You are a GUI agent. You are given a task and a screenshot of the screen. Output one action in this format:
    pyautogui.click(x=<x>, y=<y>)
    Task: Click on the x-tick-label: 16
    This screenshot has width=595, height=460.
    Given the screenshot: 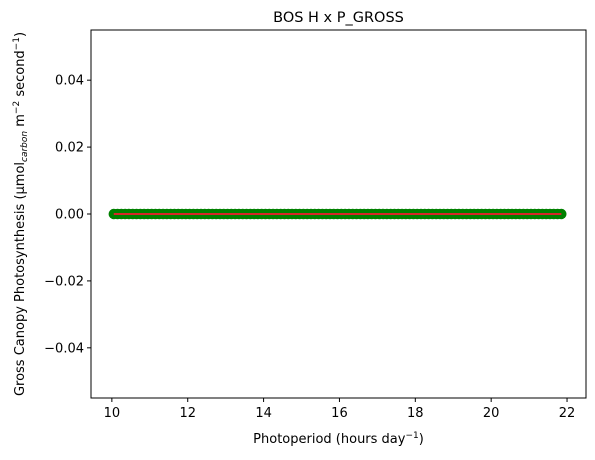 What is the action you would take?
    pyautogui.click(x=339, y=413)
    